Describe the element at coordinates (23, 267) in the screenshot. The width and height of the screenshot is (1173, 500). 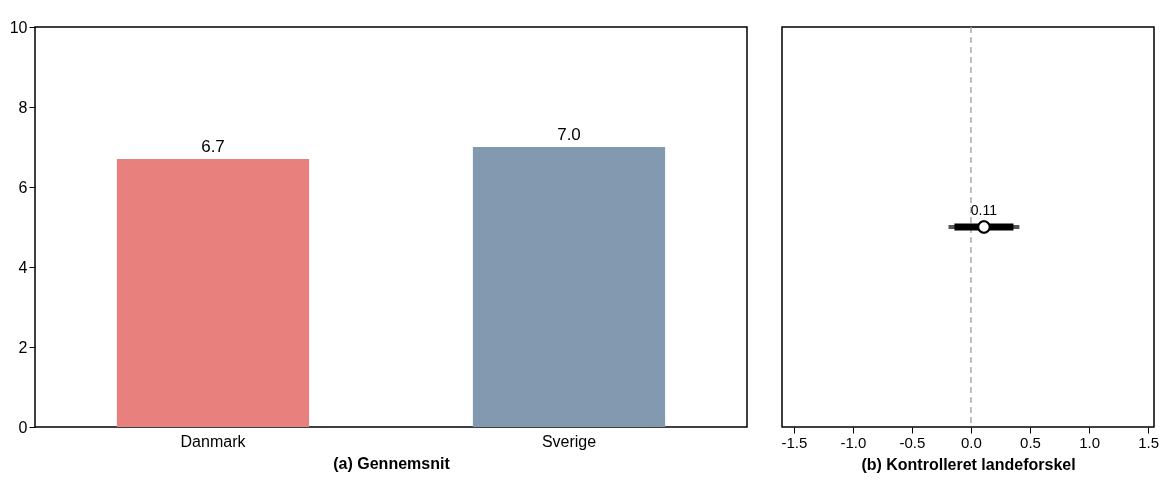
I see `y-tick-label: 4` at that location.